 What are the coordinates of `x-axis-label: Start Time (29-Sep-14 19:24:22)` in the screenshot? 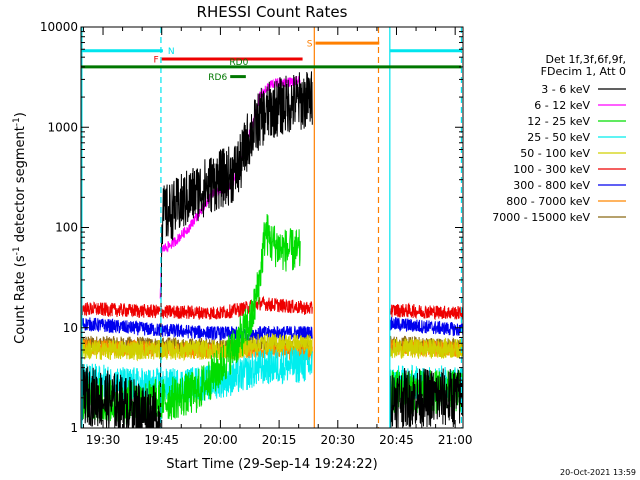 It's located at (271, 464).